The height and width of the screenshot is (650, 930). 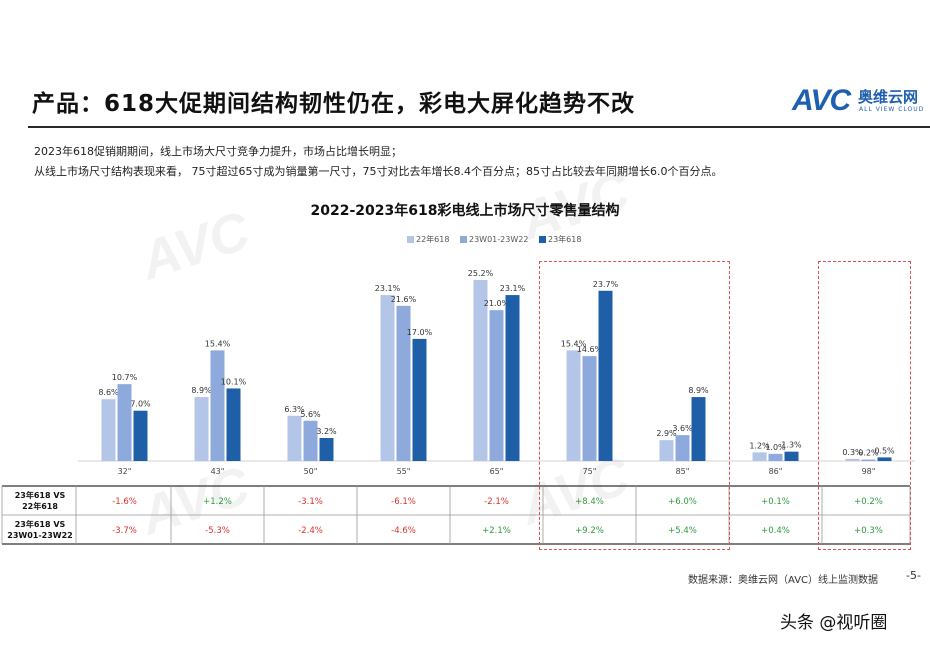 I want to click on bar-value-label: 10.7%, so click(x=125, y=377).